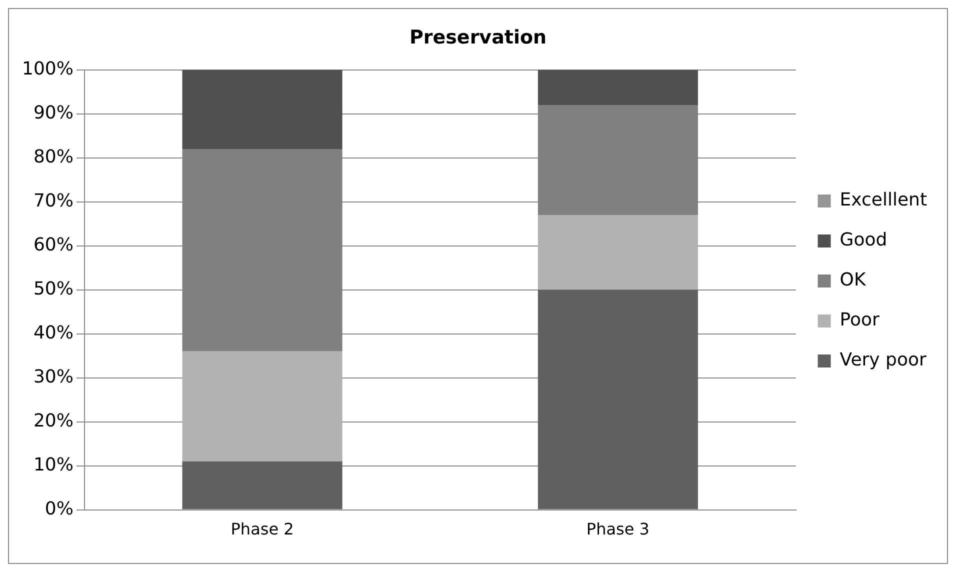 The image size is (956, 572). What do you see at coordinates (883, 360) in the screenshot?
I see `legend-label: Very poor` at bounding box center [883, 360].